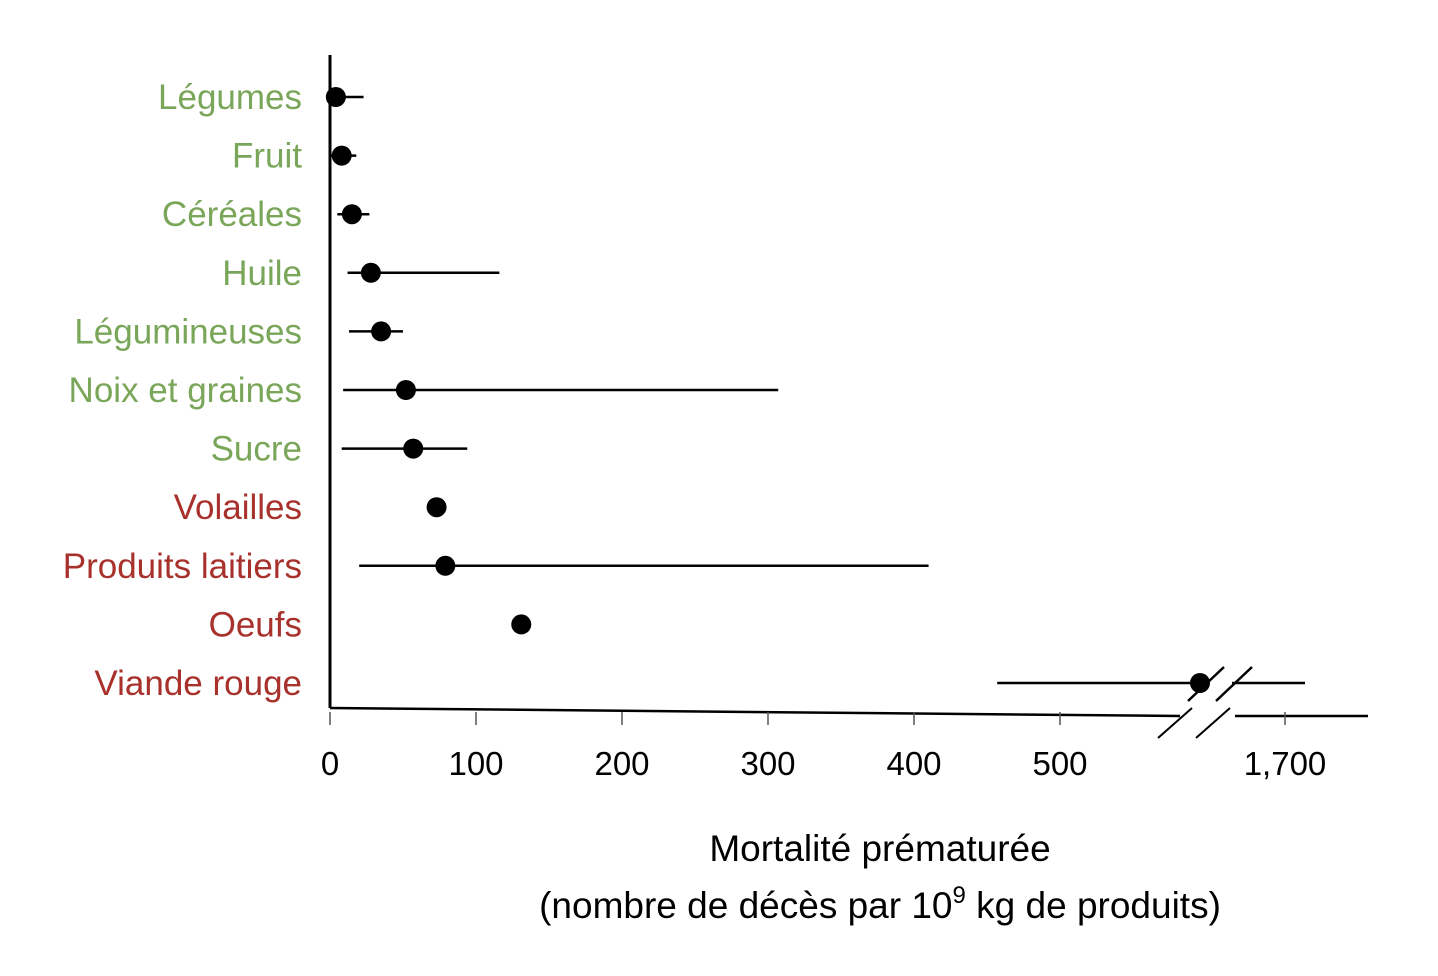 This screenshot has height=976, width=1438. I want to click on x-axis-title-line2-prefix: (nombre de décès par 10, so click(746, 905).